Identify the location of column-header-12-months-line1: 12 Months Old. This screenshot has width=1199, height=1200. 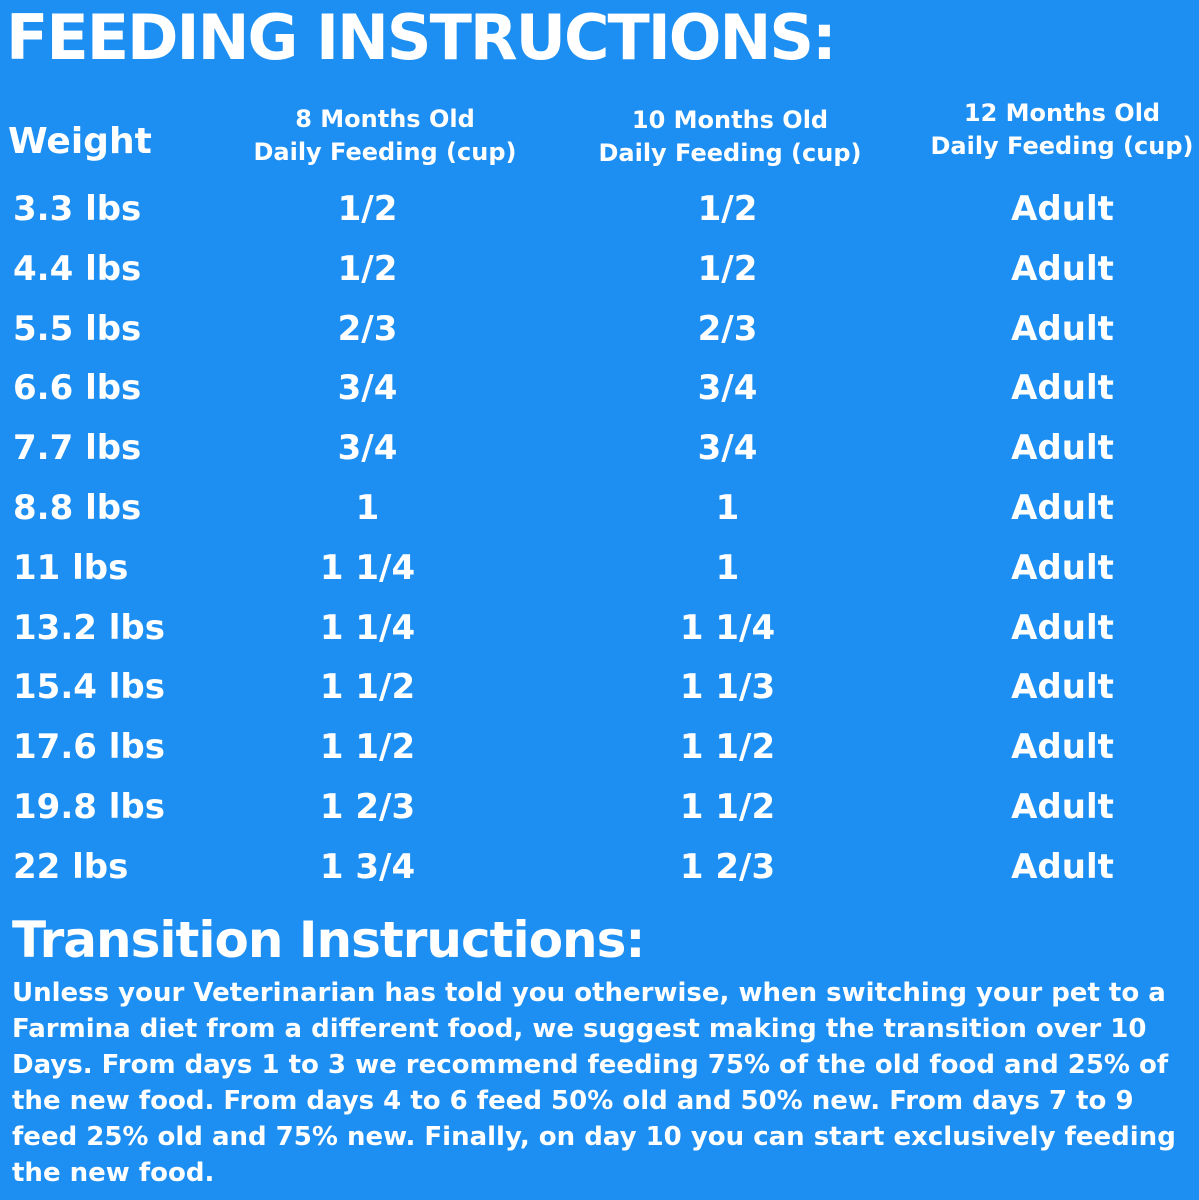
(1062, 113).